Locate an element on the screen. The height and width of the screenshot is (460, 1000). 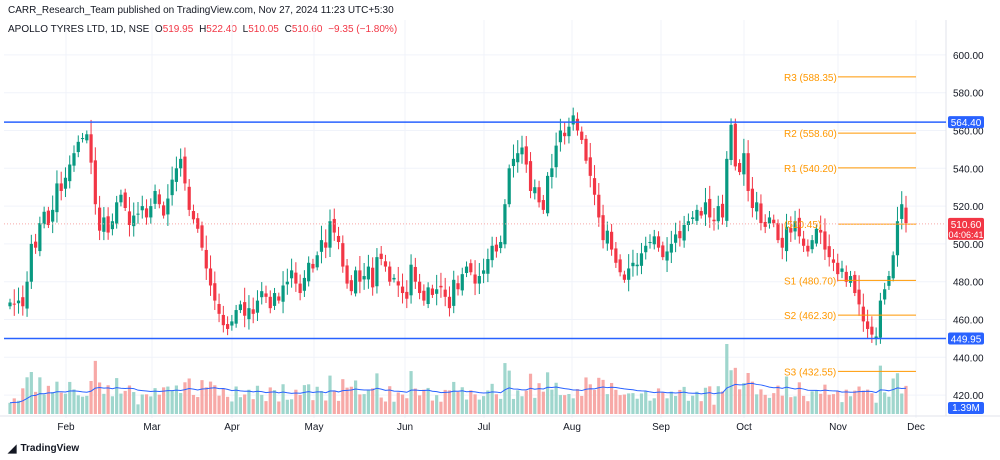
resistance-tag is located at coordinates (966, 122).